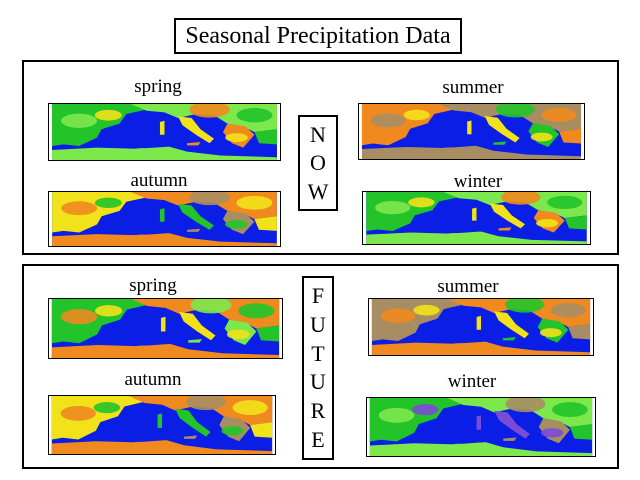 This screenshot has height=480, width=640. What do you see at coordinates (318, 411) in the screenshot?
I see `vertical-letter: R` at bounding box center [318, 411].